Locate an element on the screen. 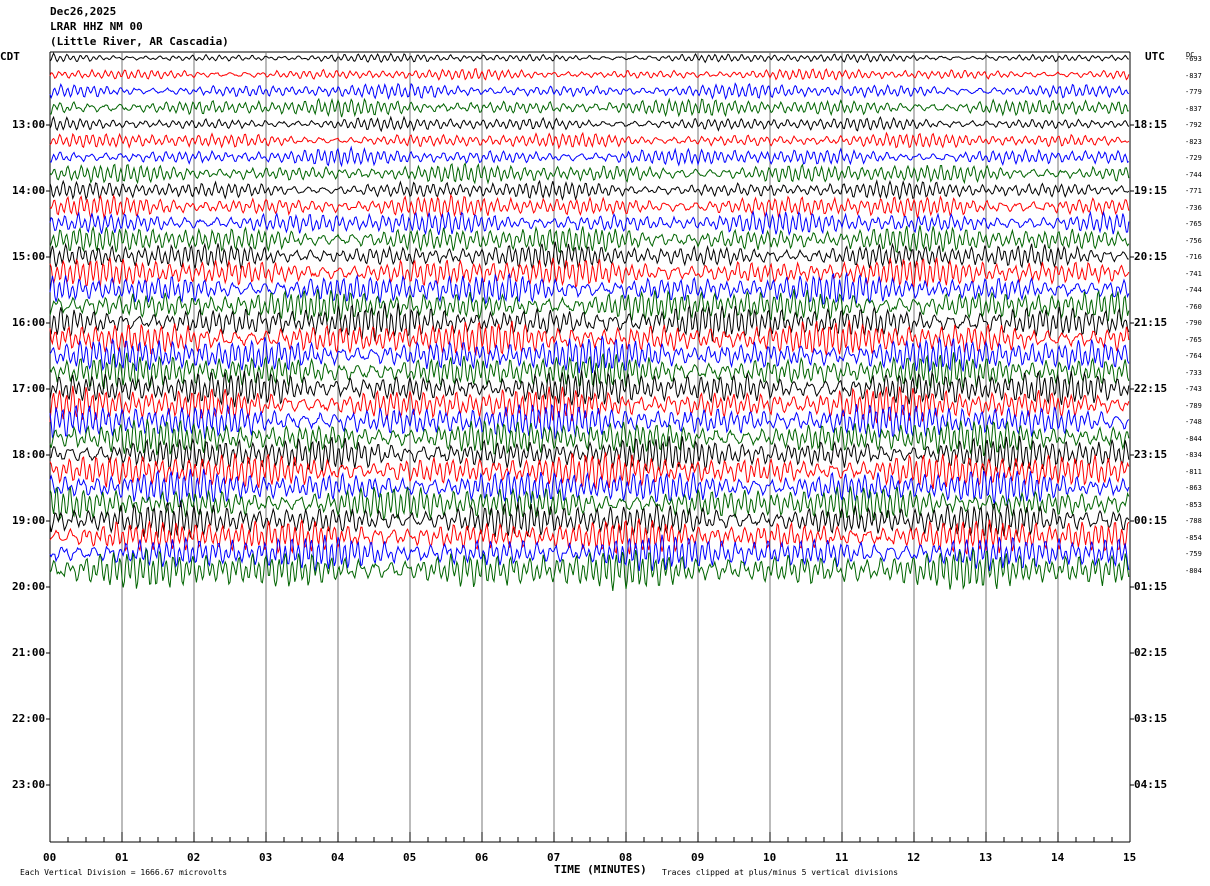 The width and height of the screenshot is (1210, 886). dc-offset-label: -788 is located at coordinates (1193, 521).